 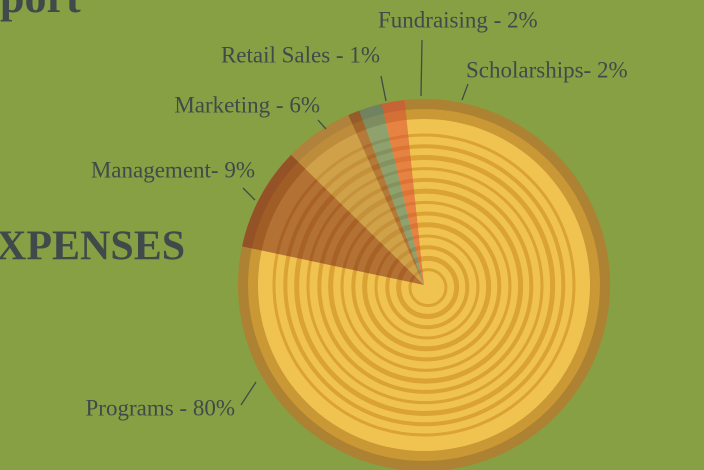 I want to click on slice-label: Marketing - 6%, so click(x=247, y=104).